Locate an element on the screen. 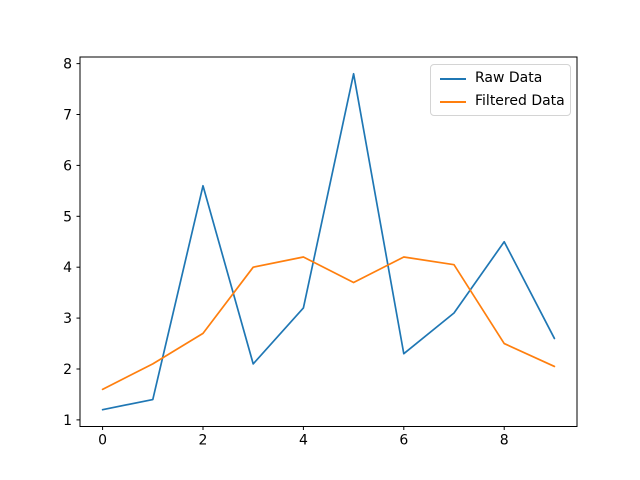 Image resolution: width=640 pixels, height=480 pixels. legend-label-filtered: Filtered Data is located at coordinates (520, 101).